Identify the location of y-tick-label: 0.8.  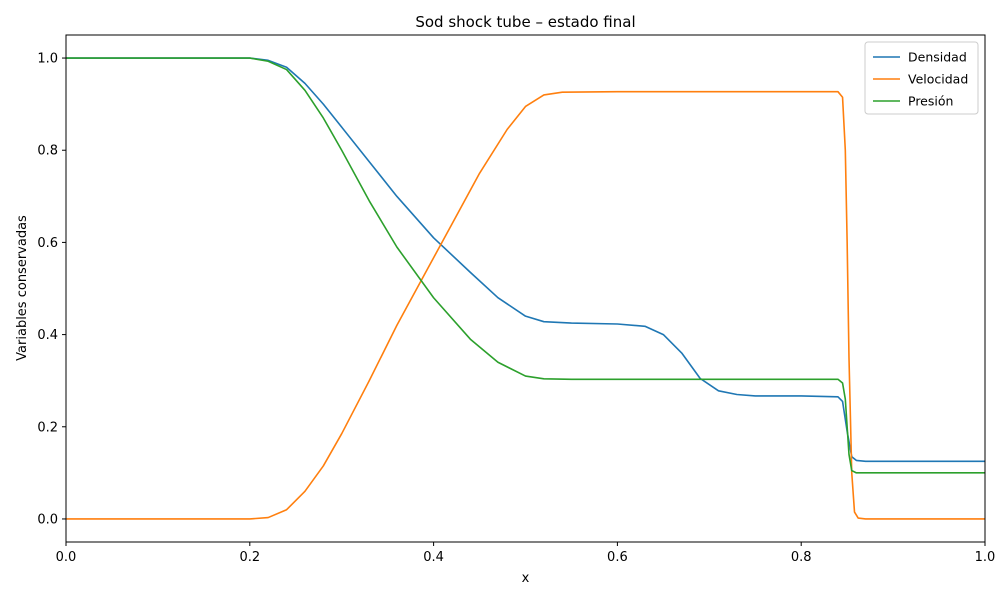
(47, 151).